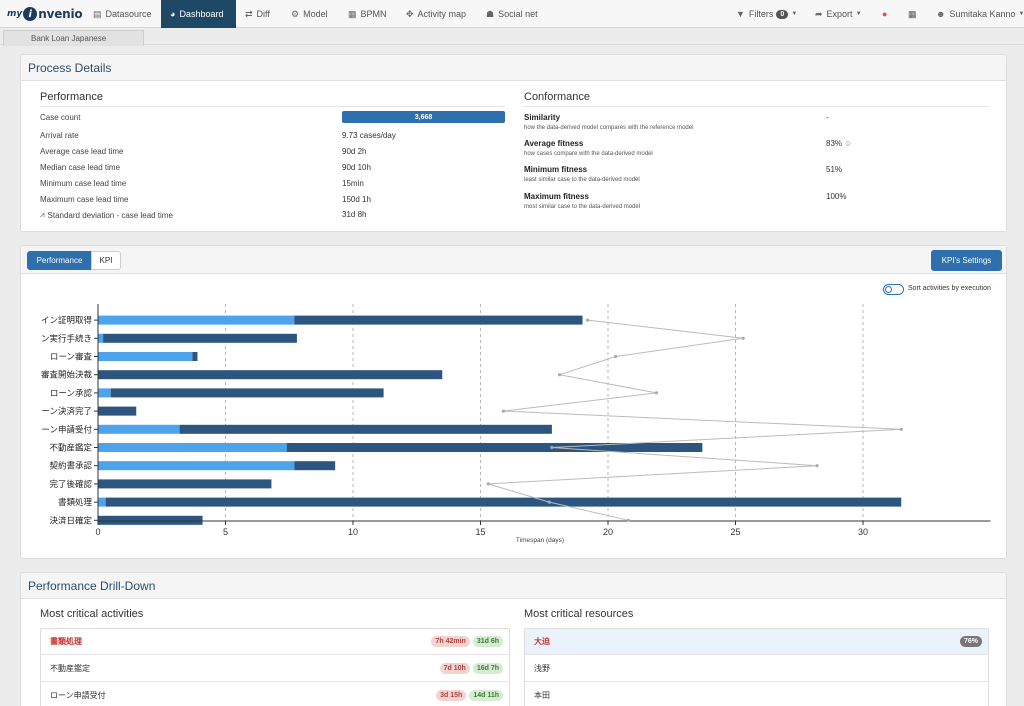 The width and height of the screenshot is (1024, 706). Describe the element at coordinates (556, 169) in the screenshot. I see `conformance-label: Minimum fitness` at that location.